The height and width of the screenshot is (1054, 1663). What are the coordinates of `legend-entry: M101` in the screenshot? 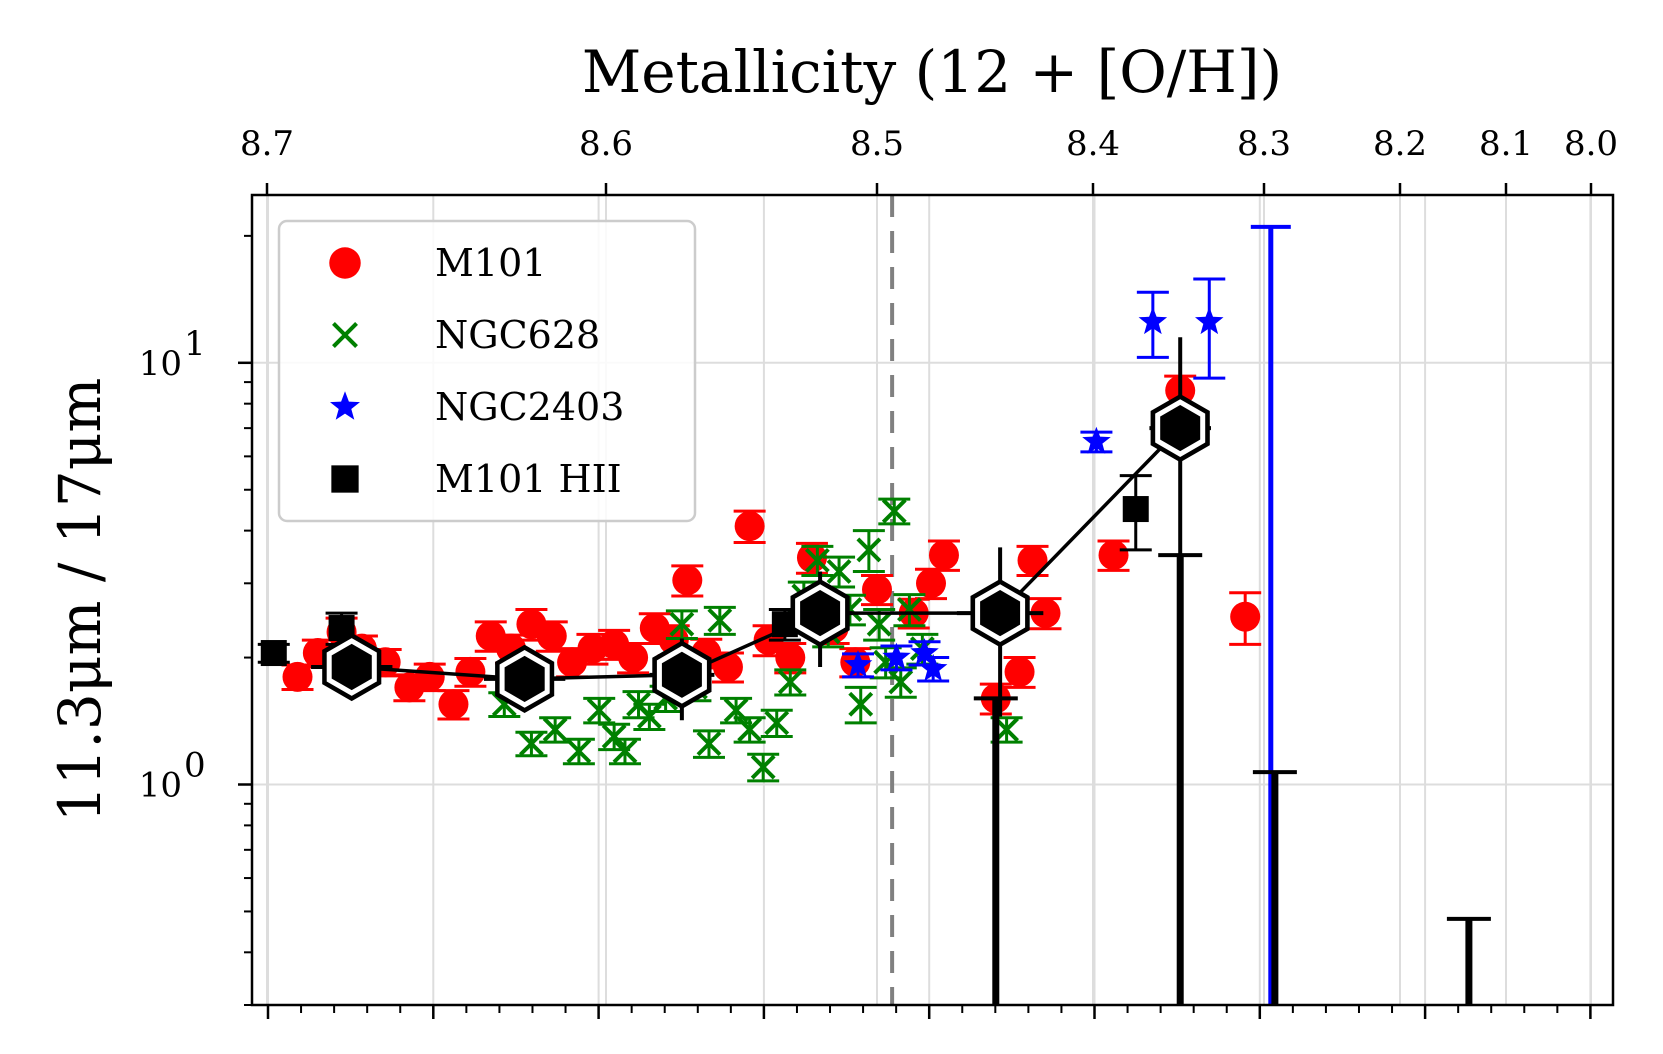 It's located at (437, 263).